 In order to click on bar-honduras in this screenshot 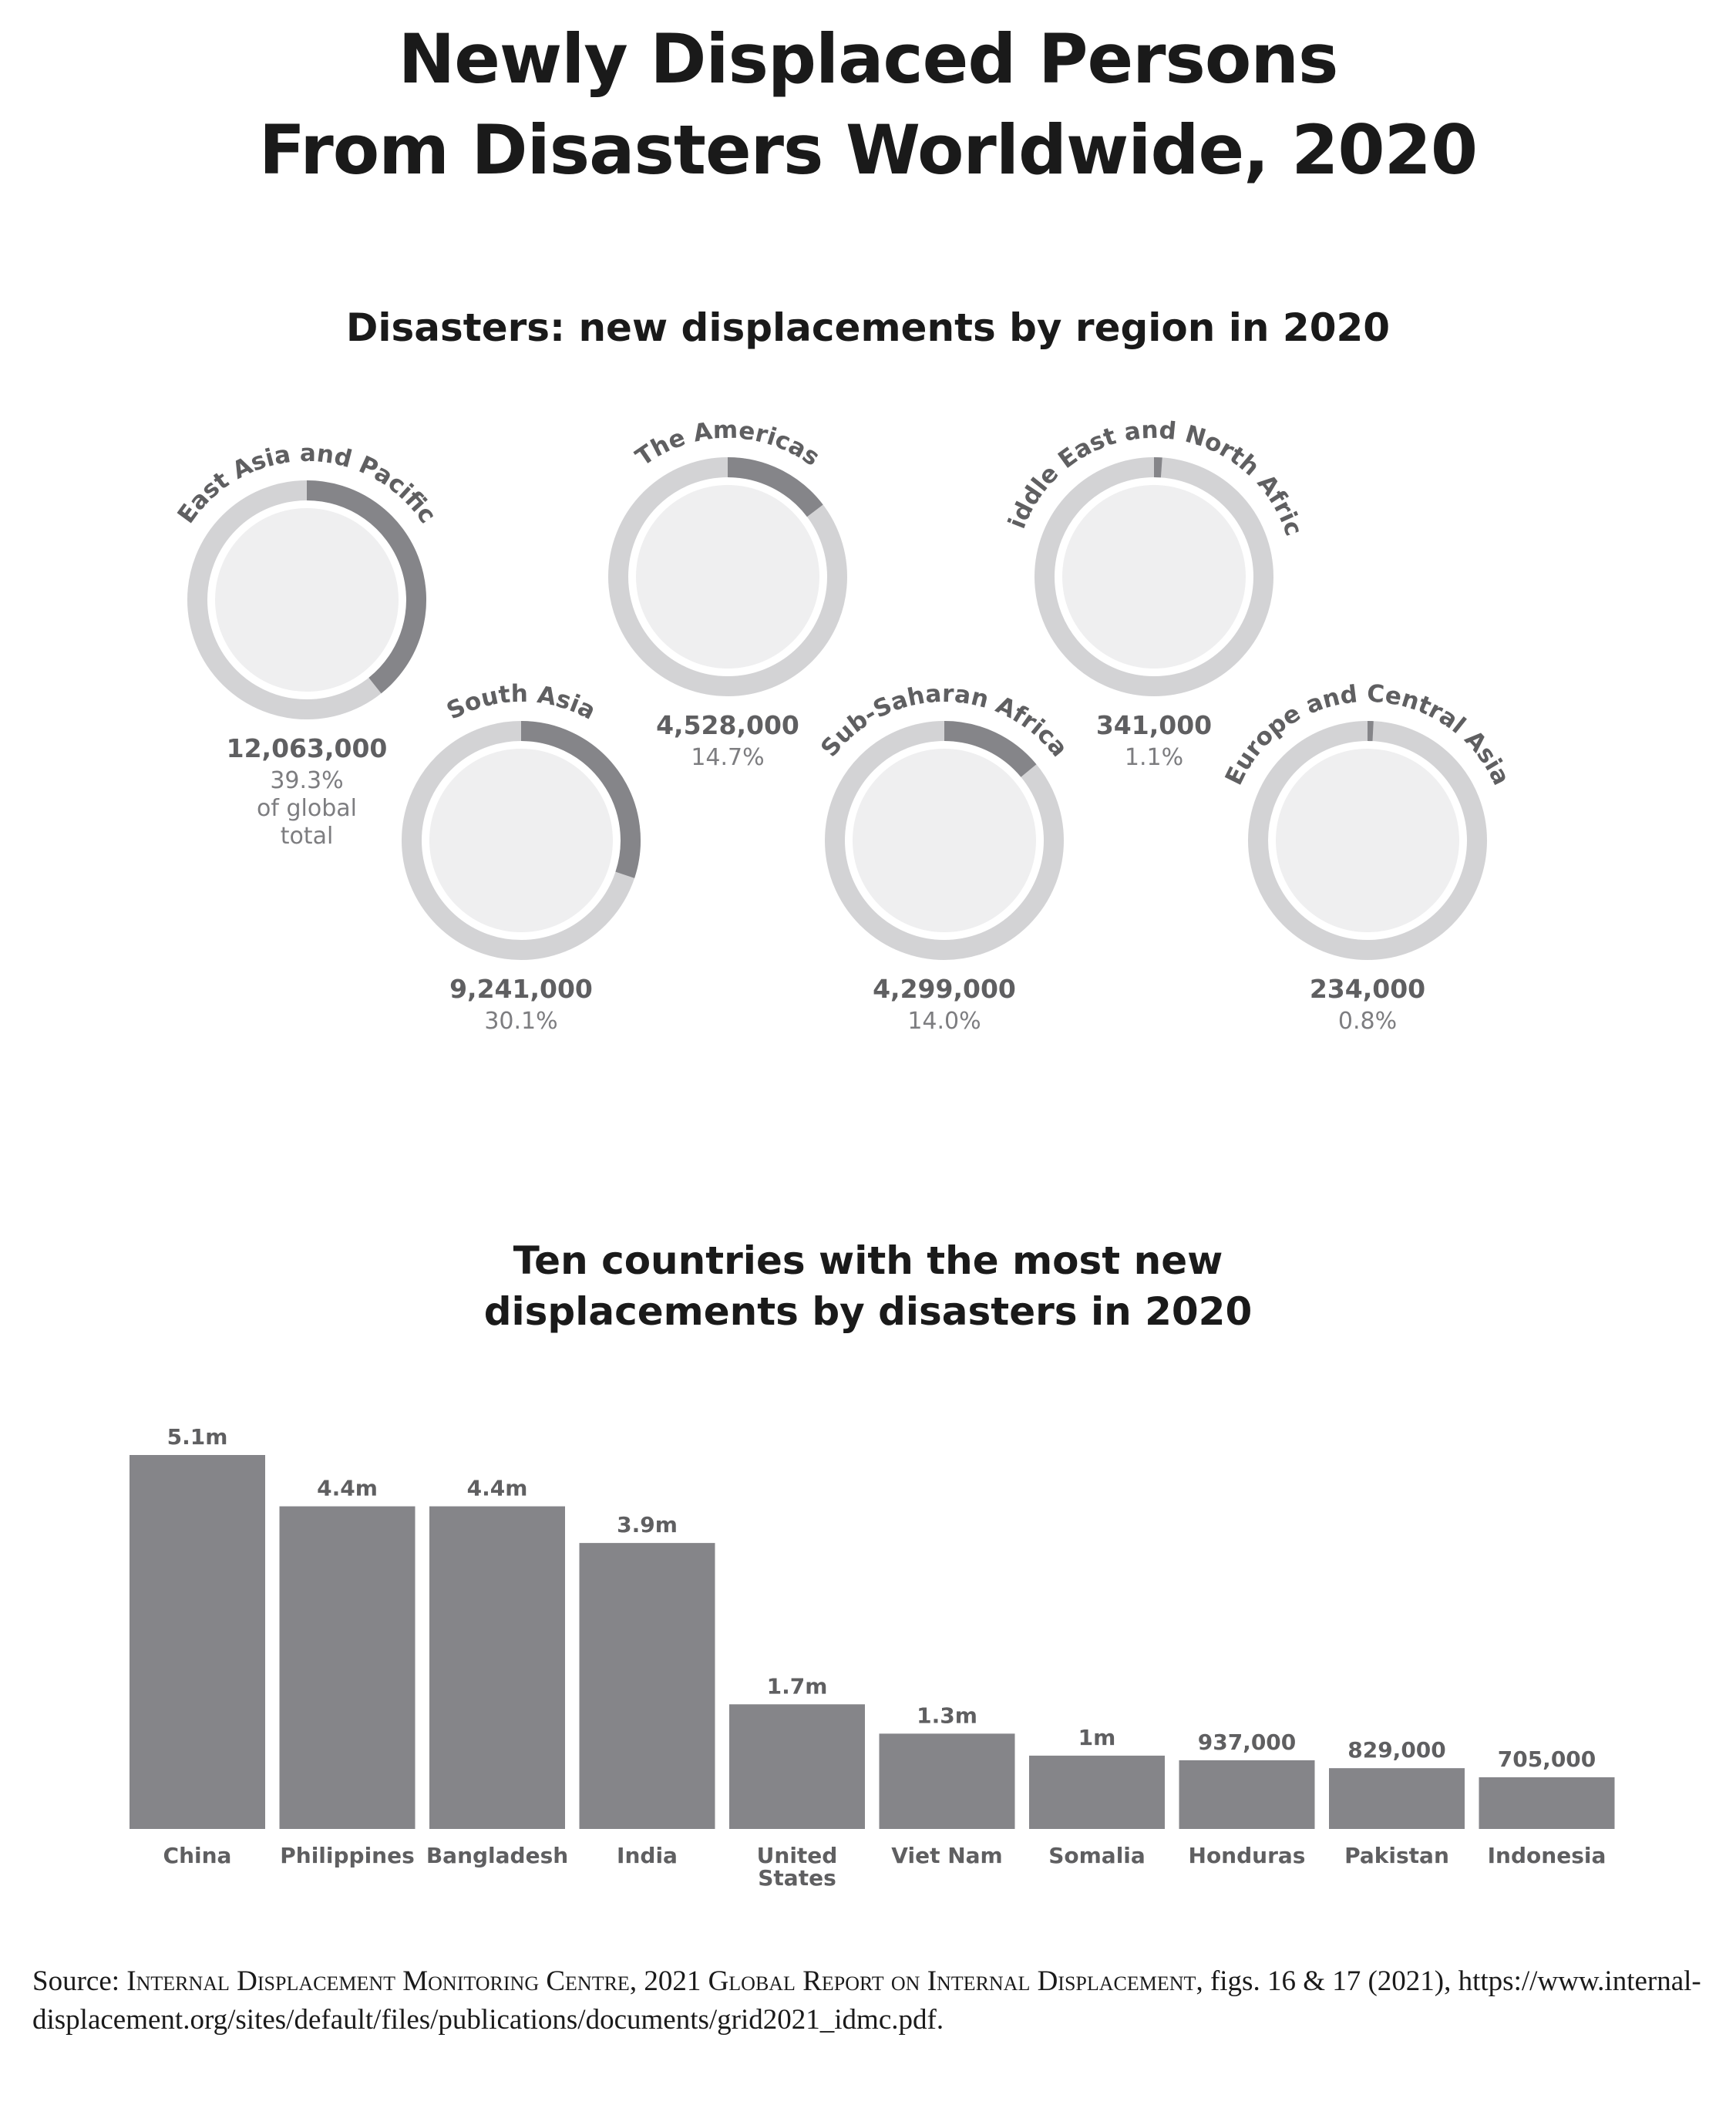, I will do `click(1247, 1795)`.